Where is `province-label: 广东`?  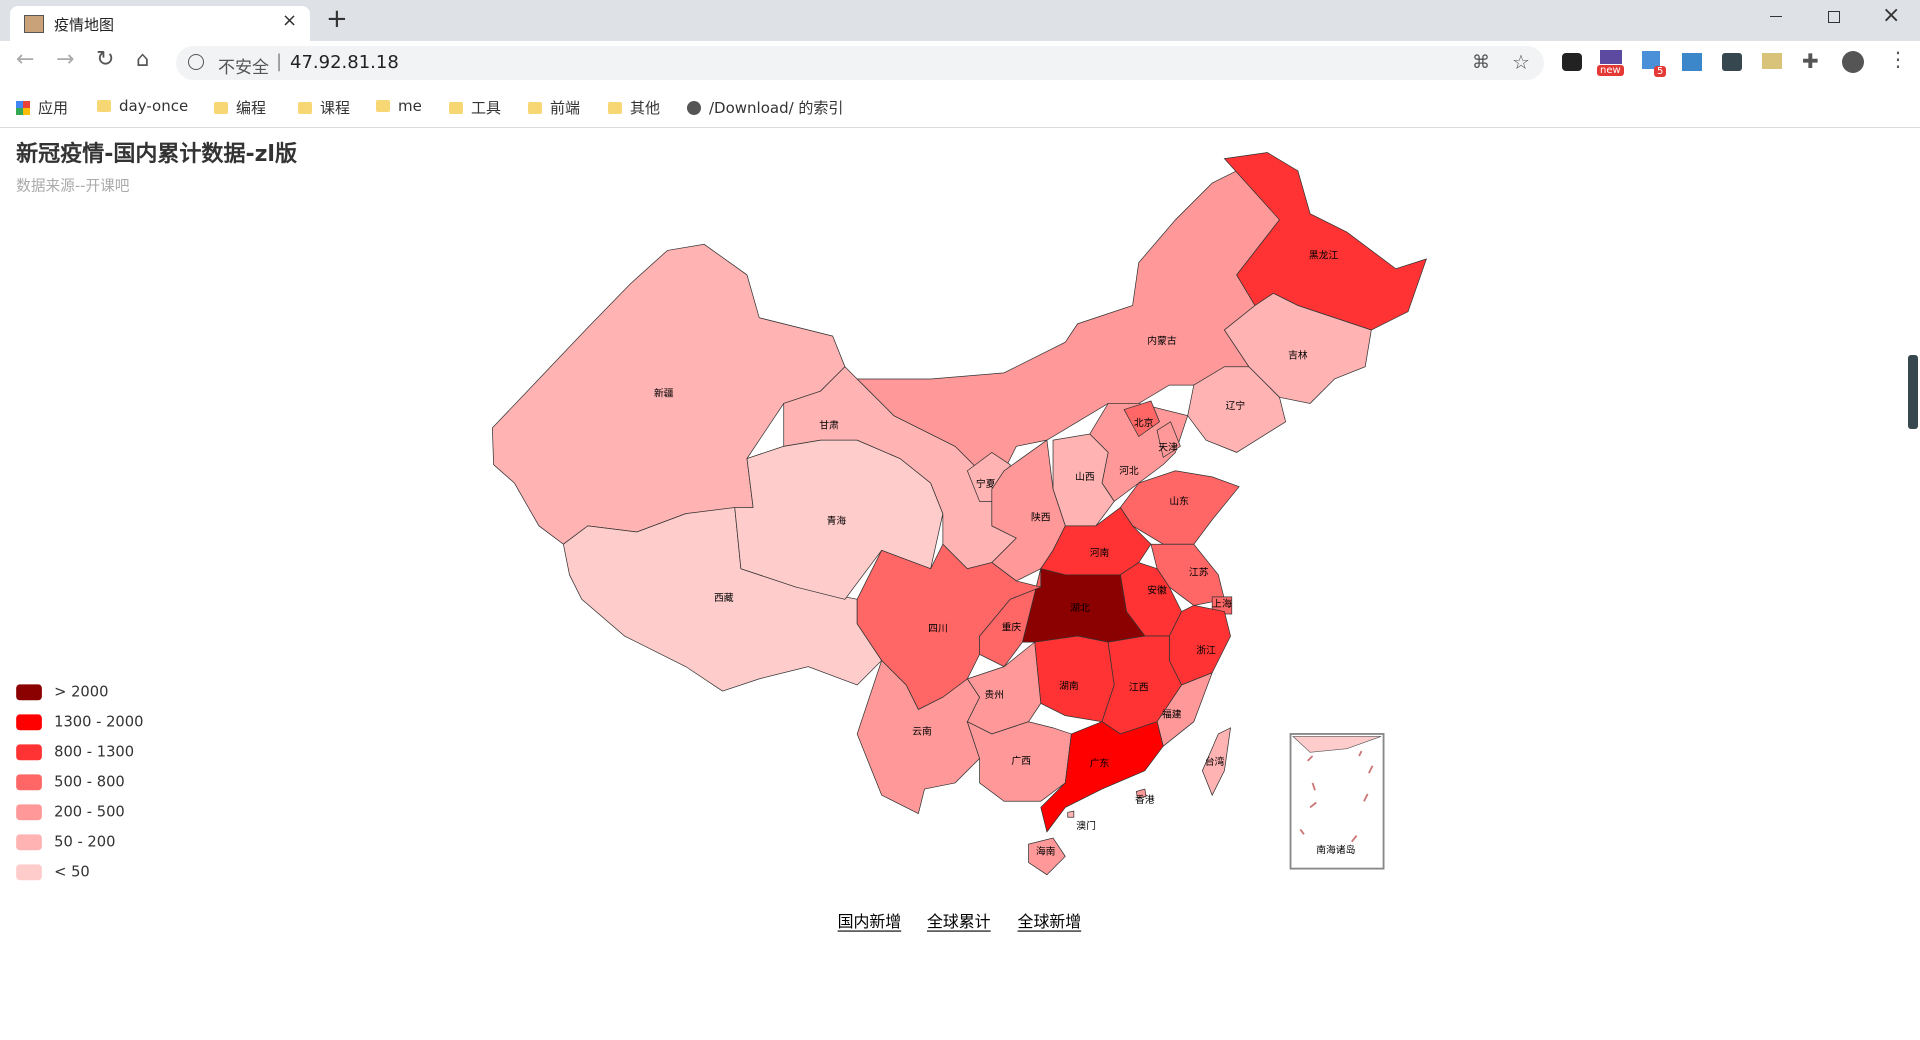
province-label: 广东 is located at coordinates (1100, 762).